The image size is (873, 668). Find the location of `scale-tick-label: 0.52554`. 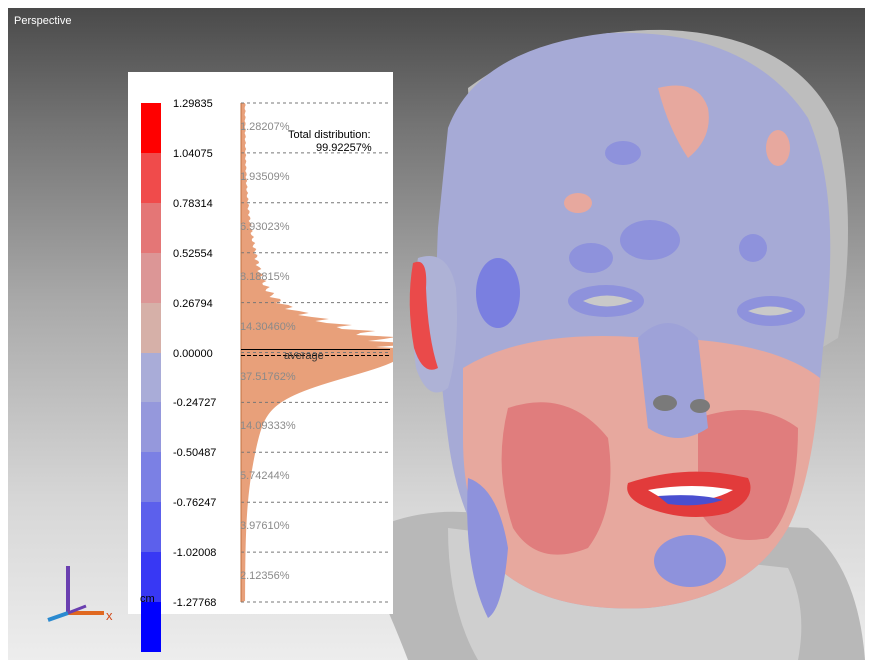

scale-tick-label: 0.52554 is located at coordinates (193, 253).